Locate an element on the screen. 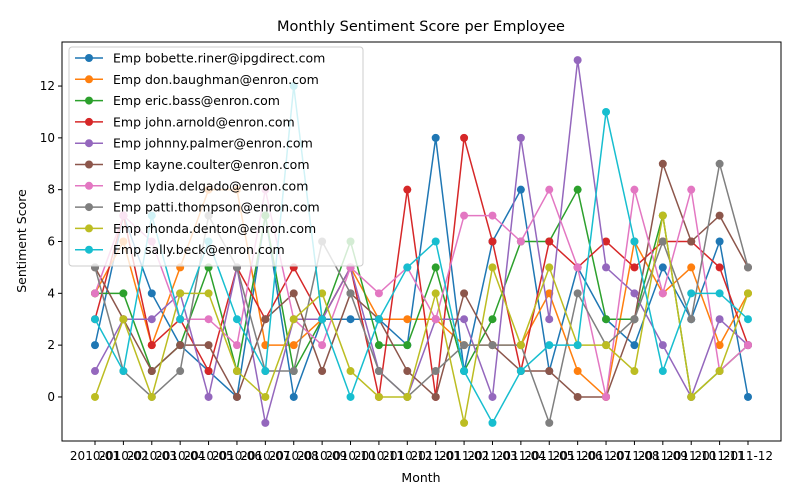  legend-label: Emp sally.beck@enron.com is located at coordinates (199, 249).